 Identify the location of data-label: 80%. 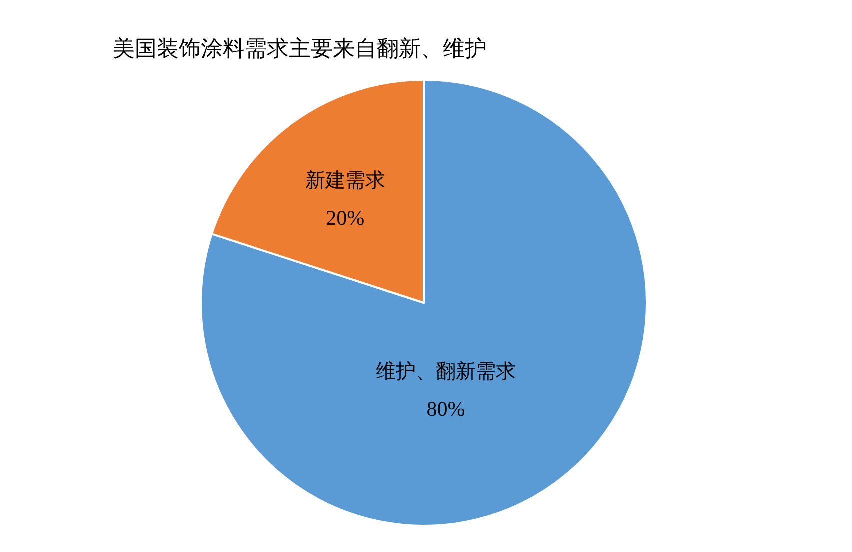
(446, 409).